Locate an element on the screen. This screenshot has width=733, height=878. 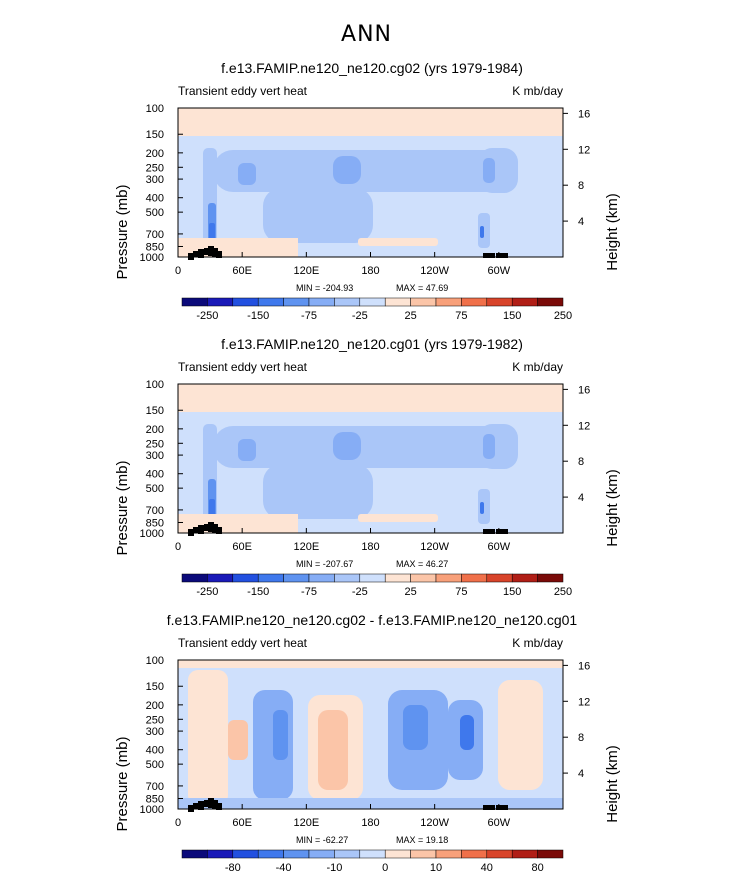
max-label: MAX = 19.18 is located at coordinates (422, 840).